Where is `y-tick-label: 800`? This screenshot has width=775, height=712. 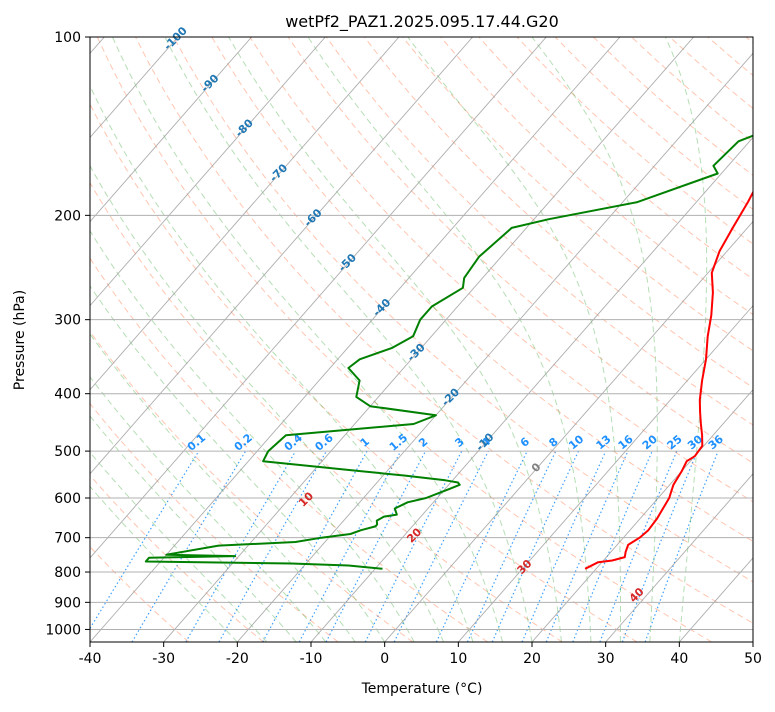 y-tick-label: 800 is located at coordinates (67, 573).